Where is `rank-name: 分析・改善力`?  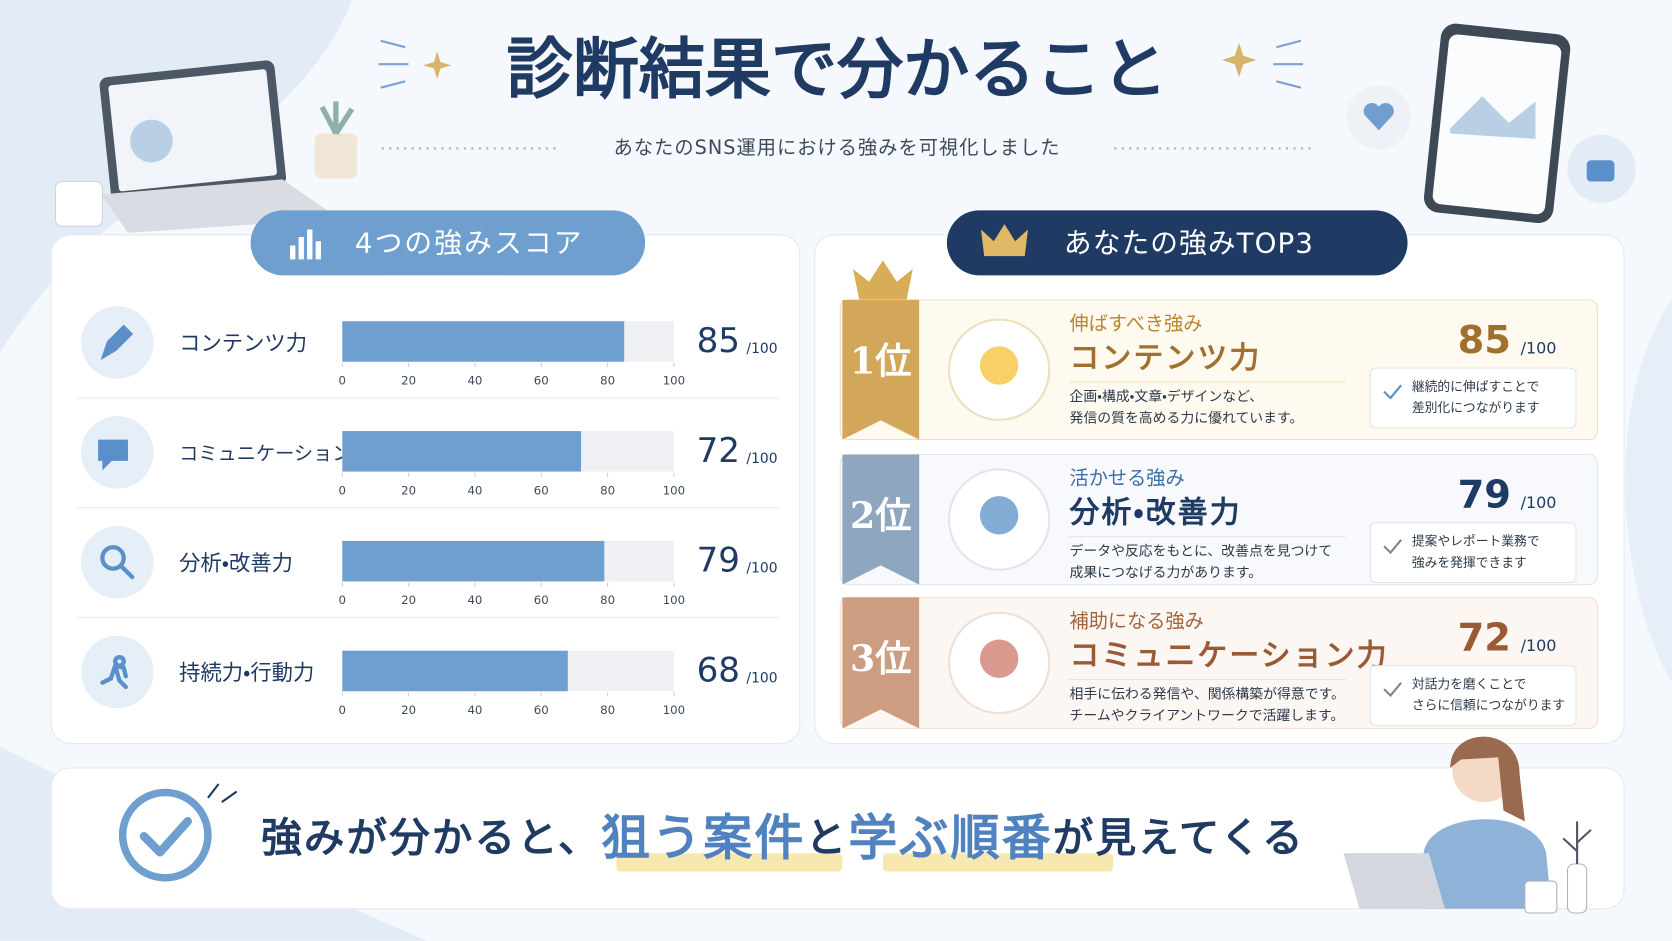 rank-name: 分析・改善力 is located at coordinates (1155, 513).